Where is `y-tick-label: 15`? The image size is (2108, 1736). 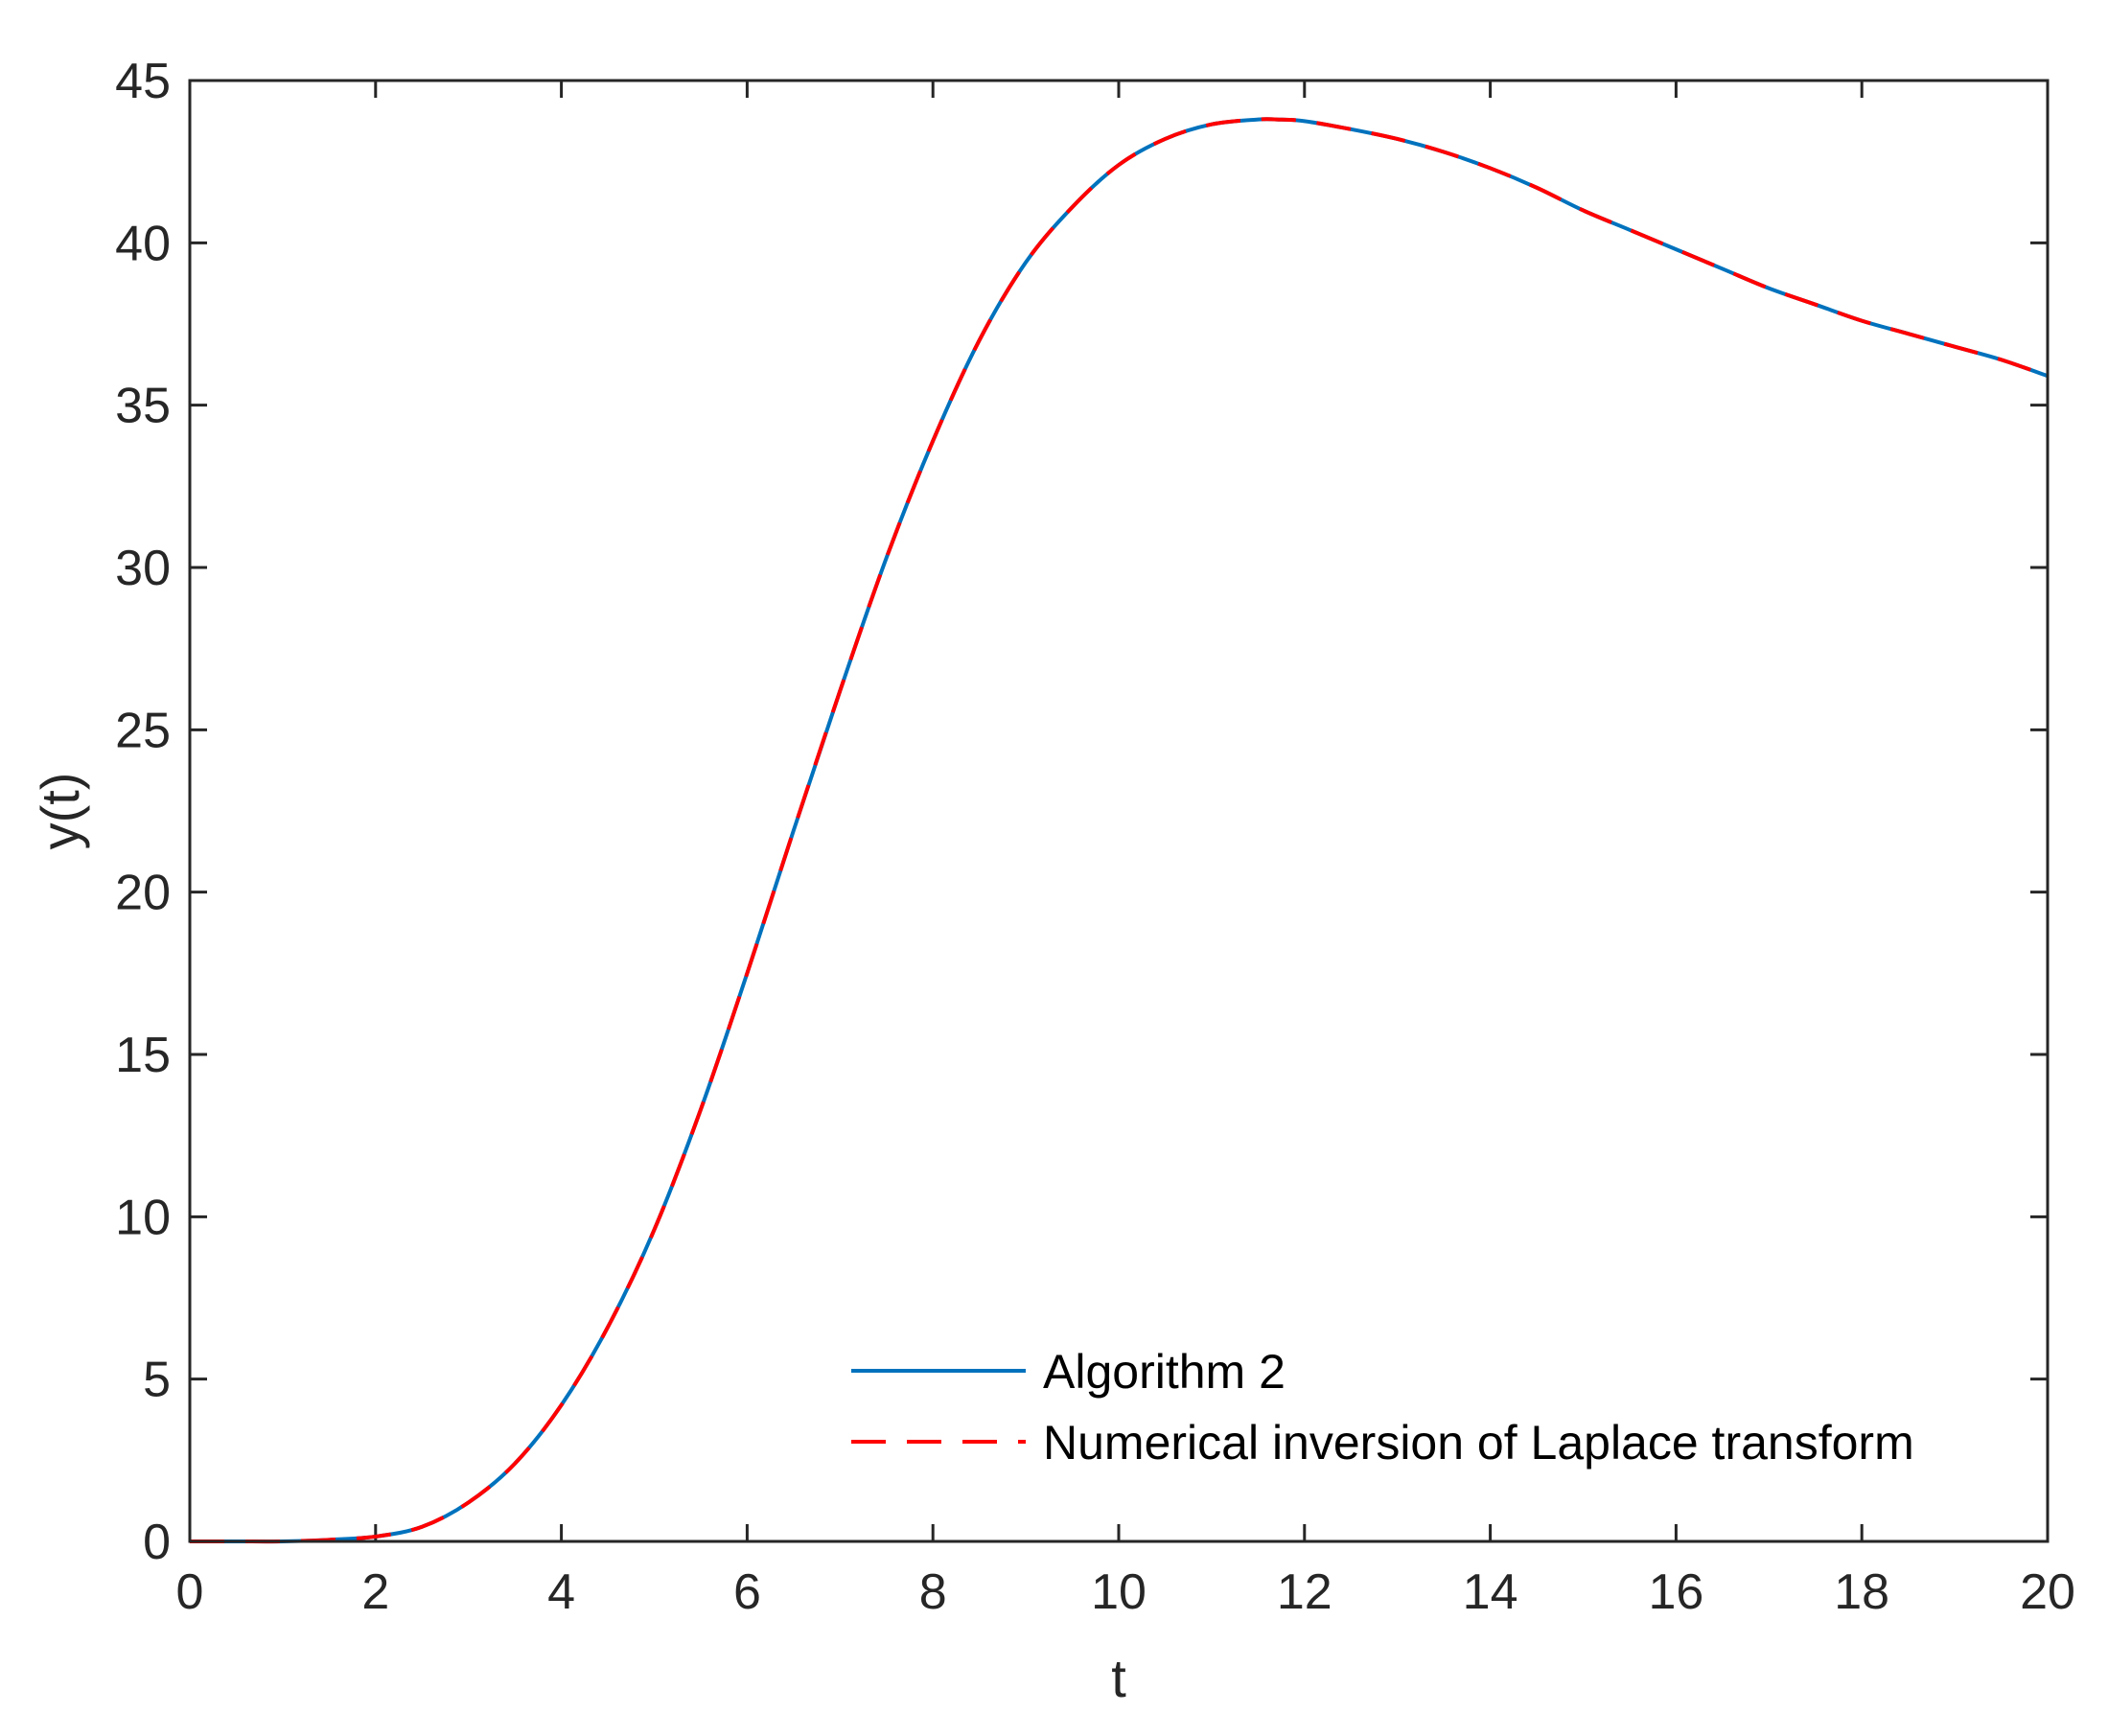
y-tick-label: 15 is located at coordinates (143, 1055).